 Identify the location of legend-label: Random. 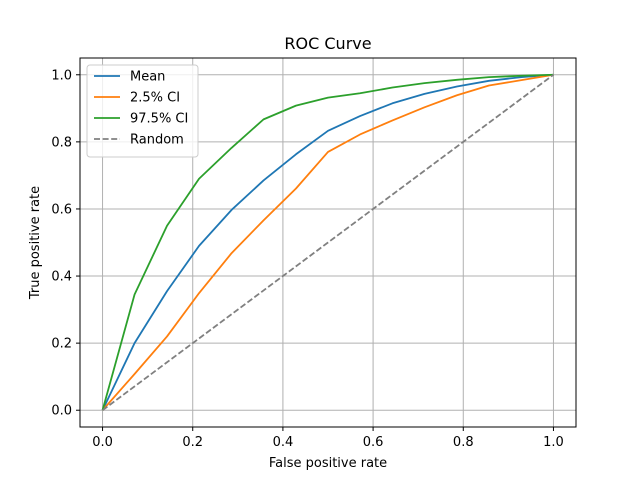
(157, 140).